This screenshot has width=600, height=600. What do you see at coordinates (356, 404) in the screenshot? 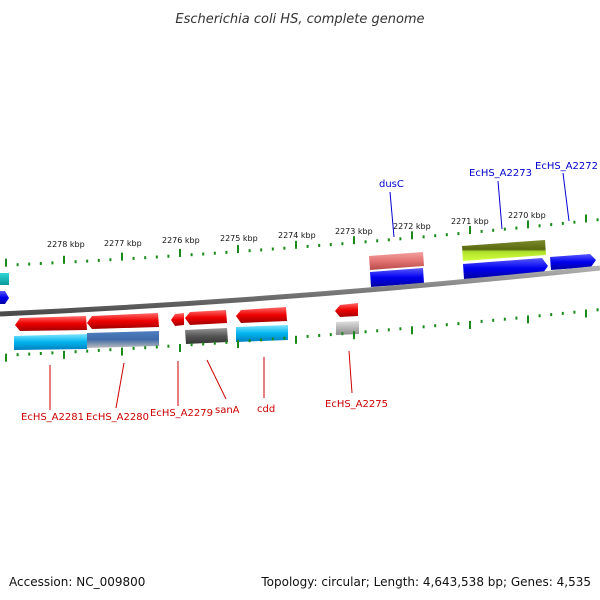
I see `gene-label-echs-a2275: EcHS_A2275` at bounding box center [356, 404].